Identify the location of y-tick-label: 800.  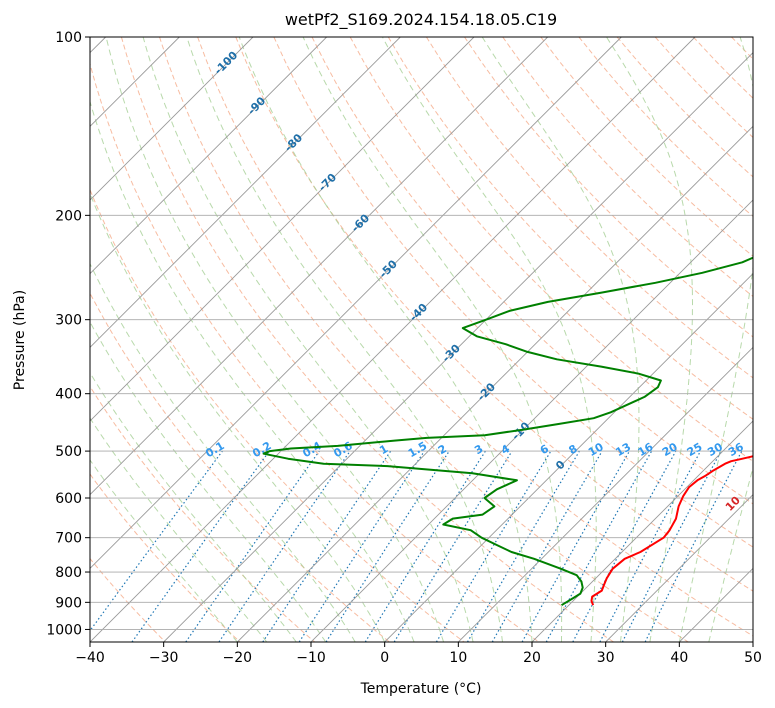
(68, 573).